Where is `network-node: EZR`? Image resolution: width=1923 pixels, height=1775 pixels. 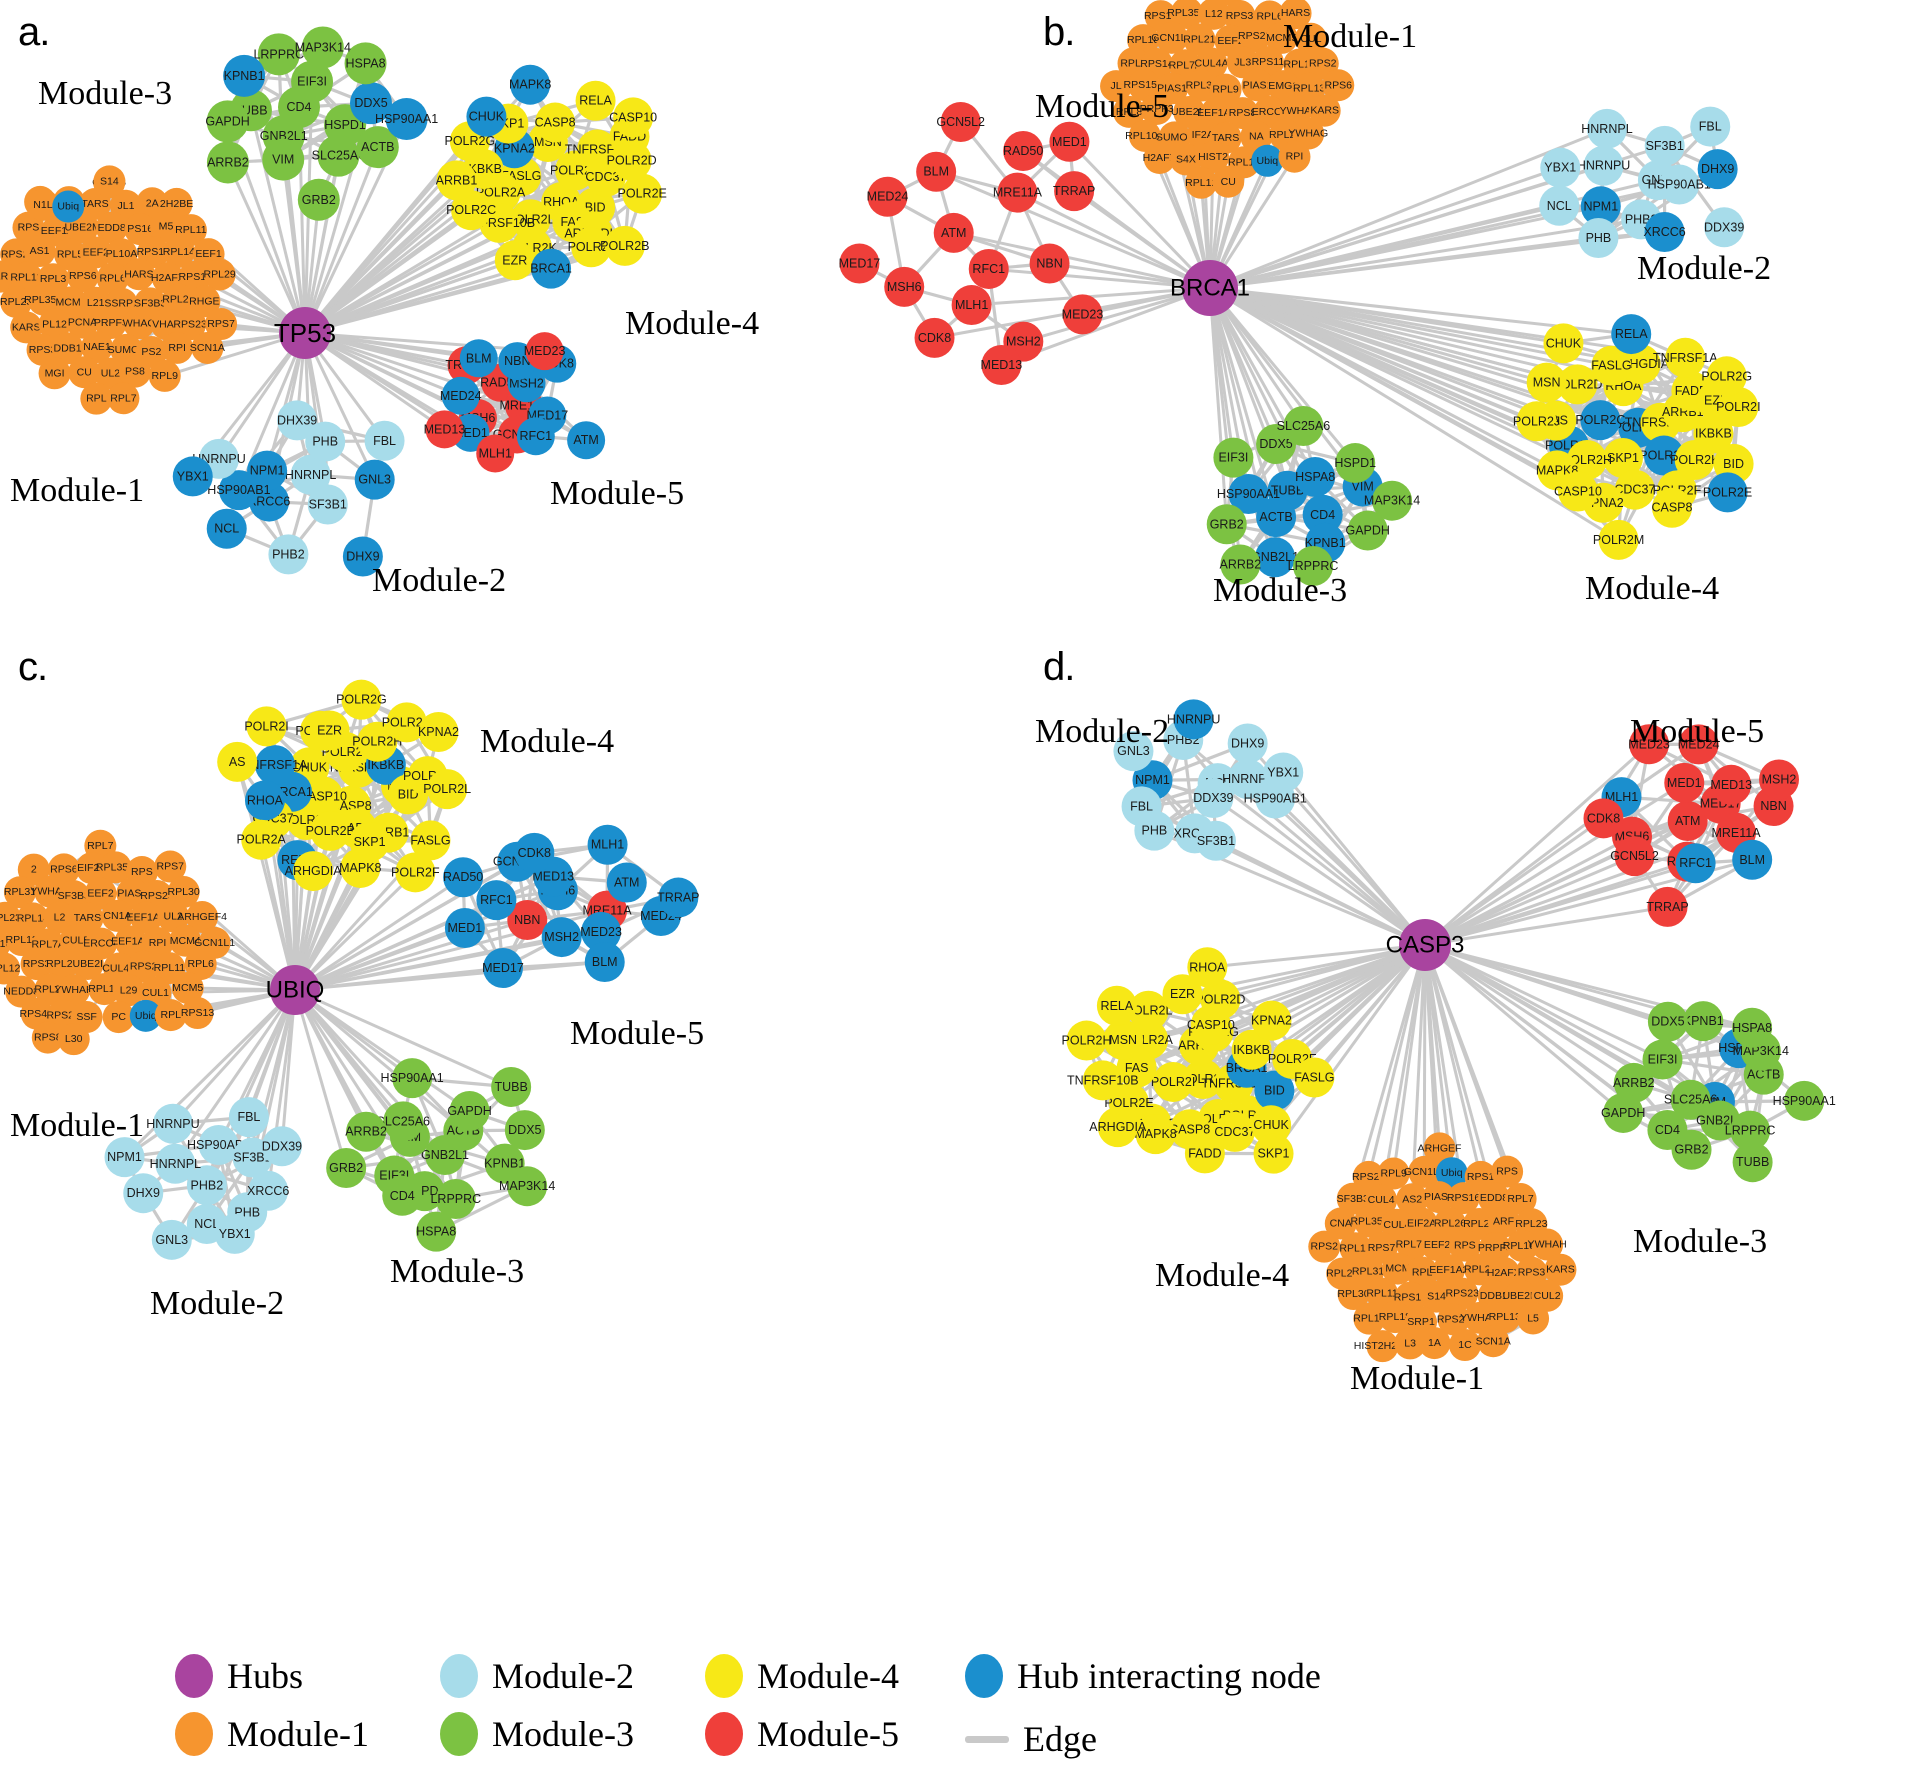 network-node: EZR is located at coordinates (329, 730).